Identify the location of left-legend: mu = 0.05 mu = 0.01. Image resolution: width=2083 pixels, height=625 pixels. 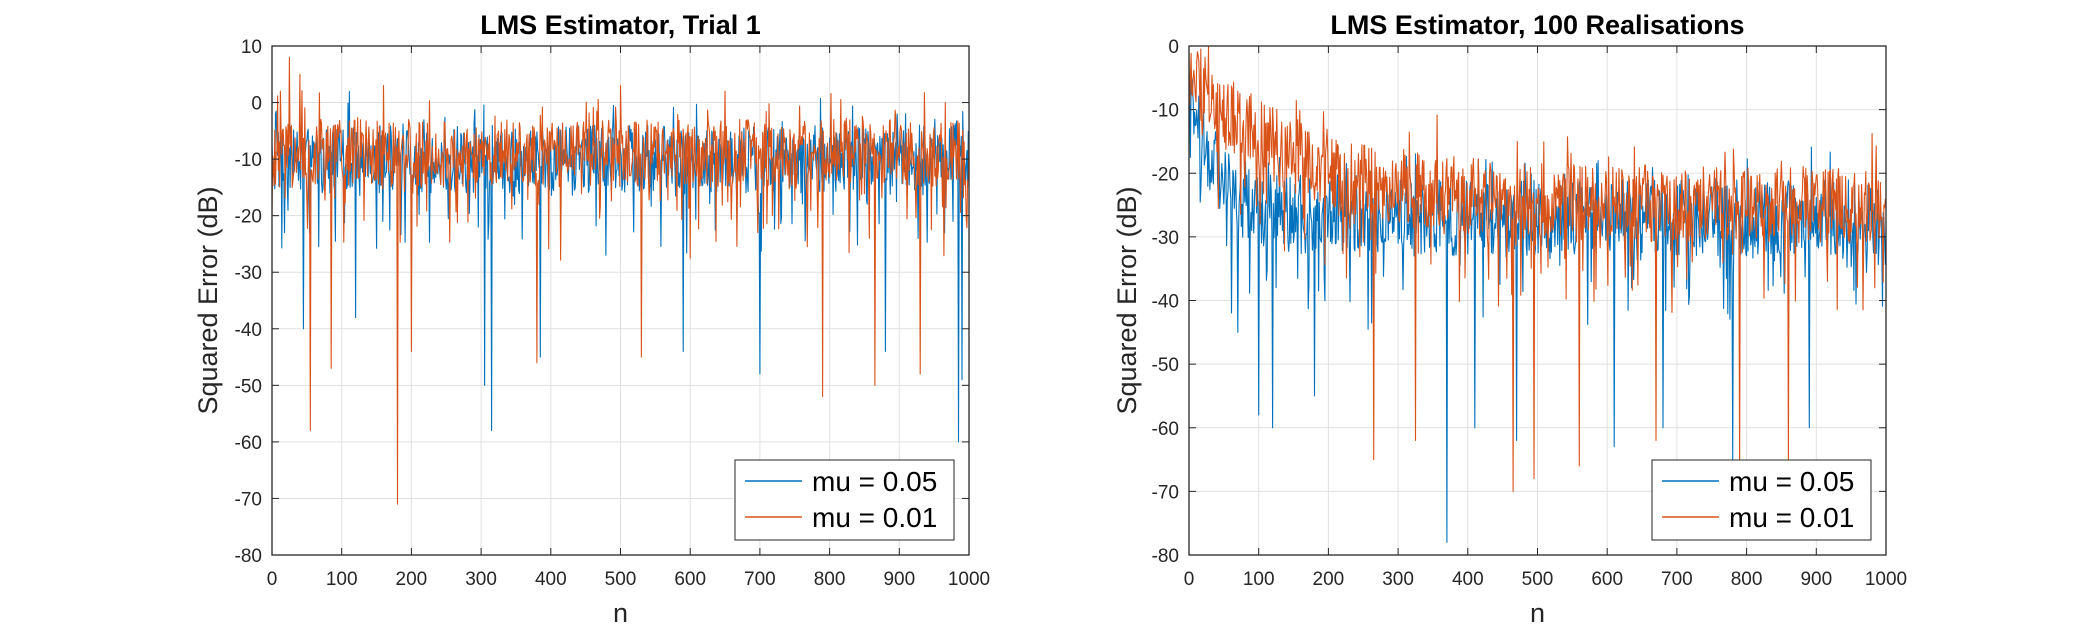
(844, 500).